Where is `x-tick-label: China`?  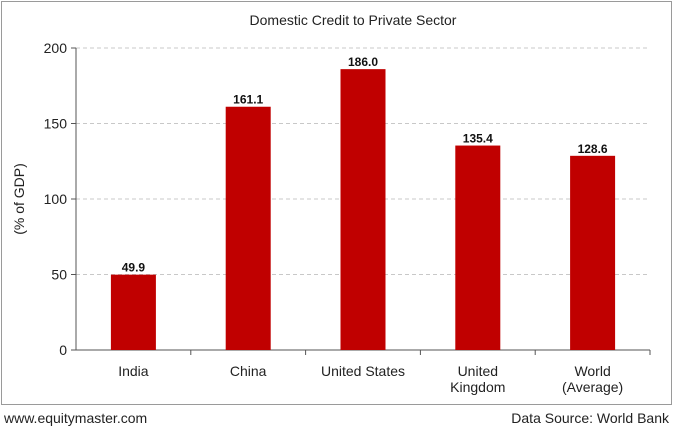 x-tick-label: China is located at coordinates (248, 371).